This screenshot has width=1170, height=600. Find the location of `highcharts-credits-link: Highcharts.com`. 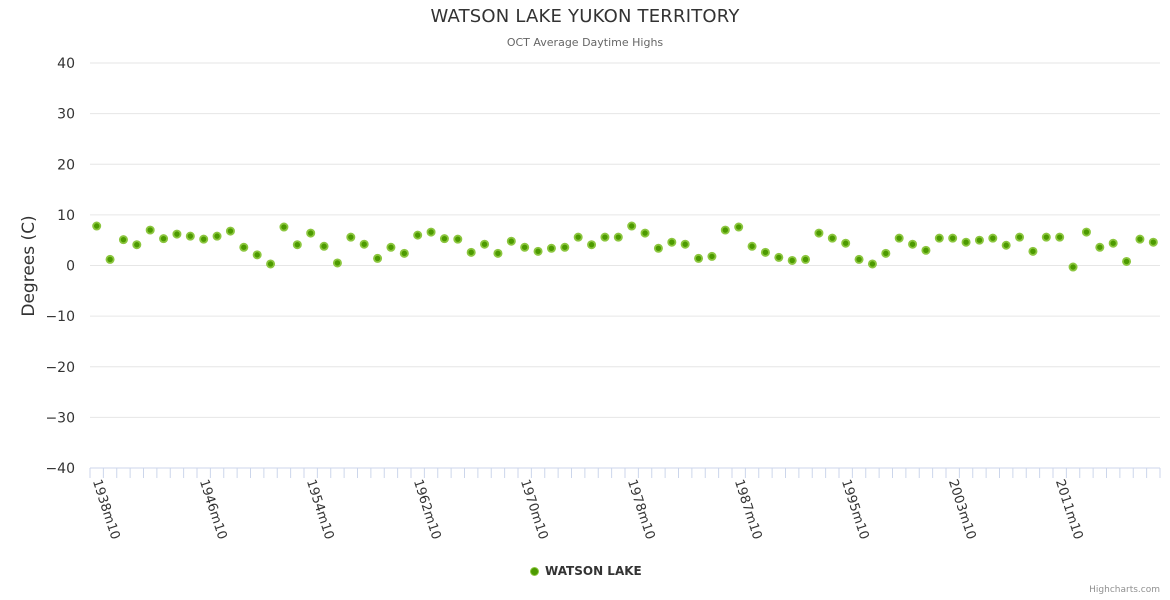

highcharts-credits-link: Highcharts.com is located at coordinates (1124, 590).